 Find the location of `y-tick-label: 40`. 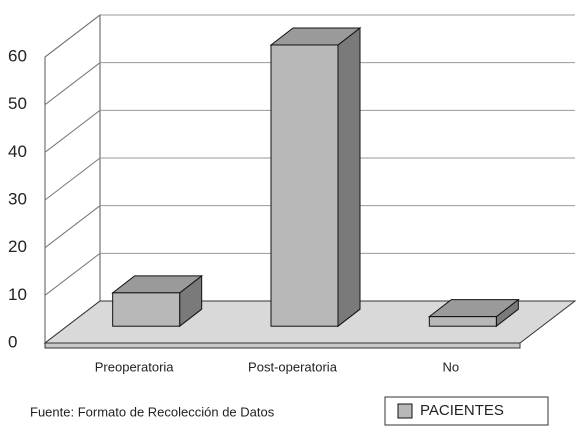

y-tick-label: 40 is located at coordinates (17, 151).